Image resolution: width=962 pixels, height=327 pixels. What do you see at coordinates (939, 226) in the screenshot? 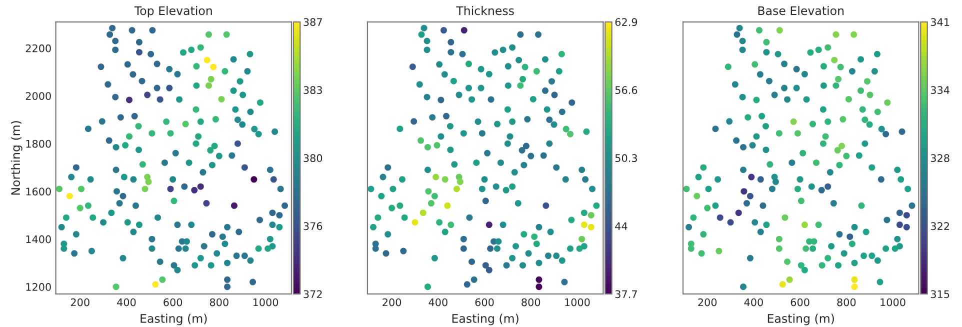
I see `color-bar-label: 322` at bounding box center [939, 226].